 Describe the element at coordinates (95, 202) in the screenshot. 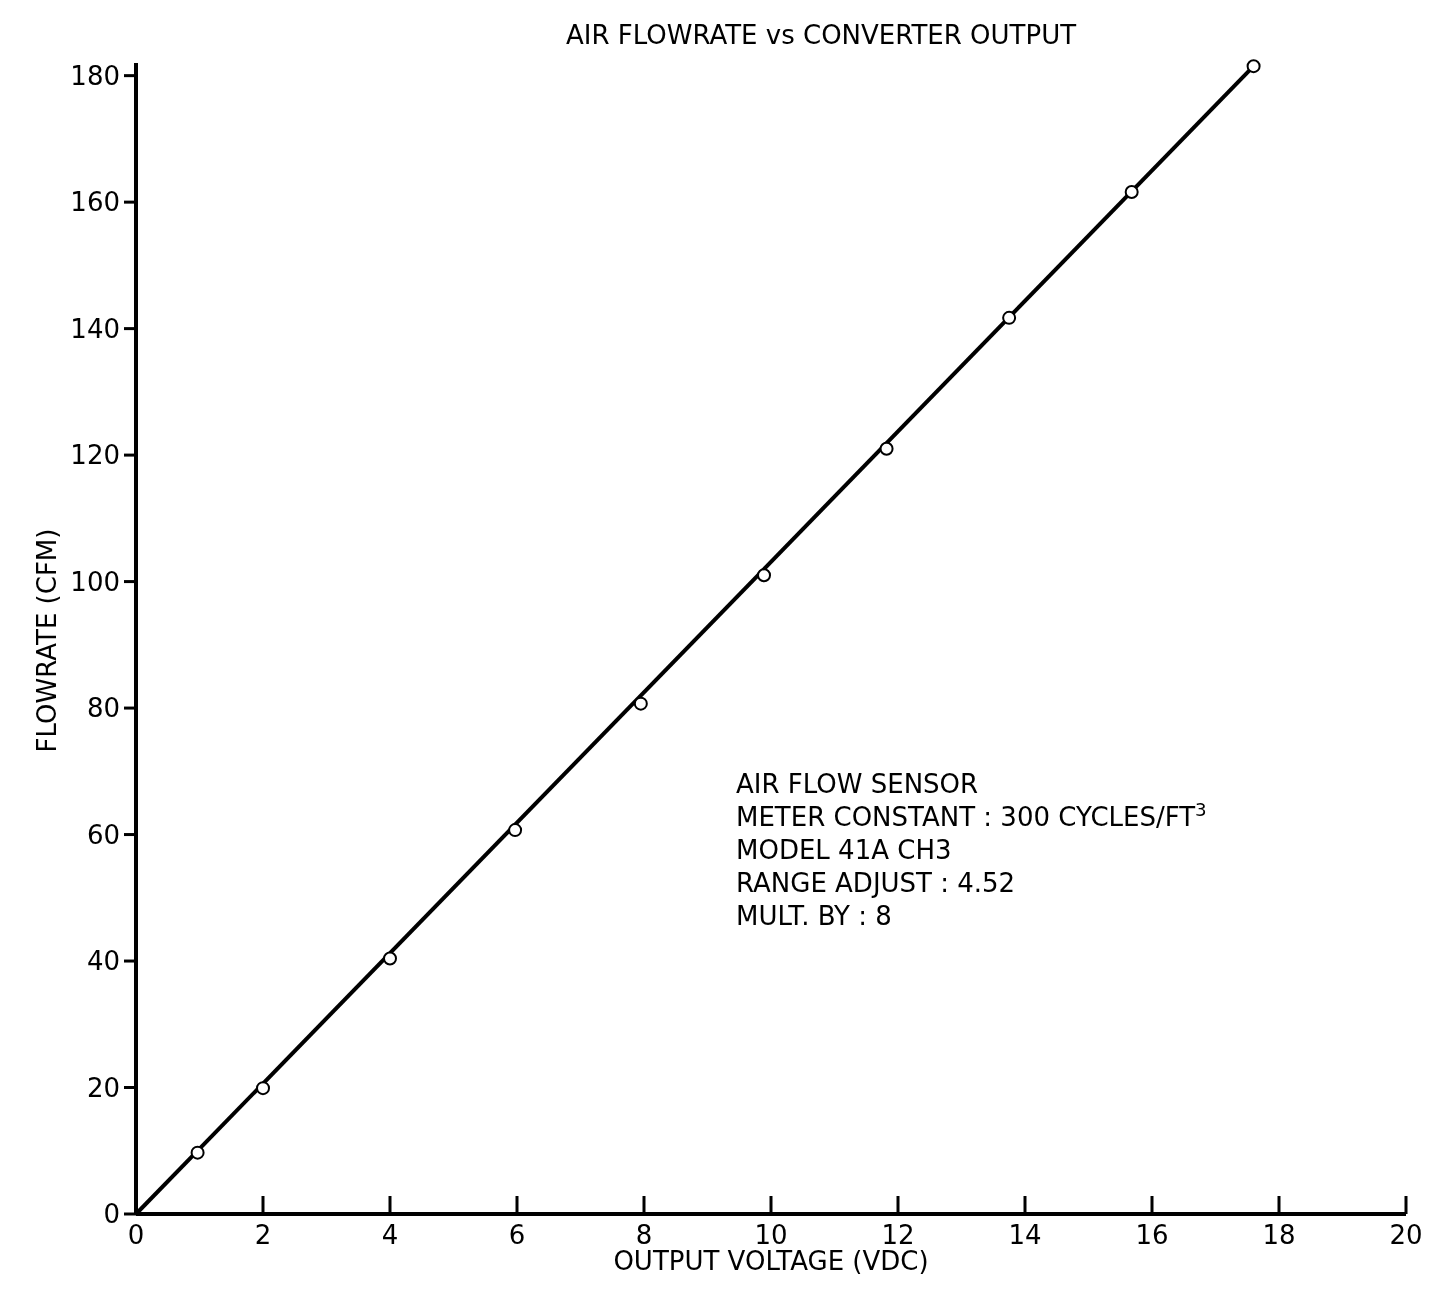

I see `y-tick-label: 160` at that location.